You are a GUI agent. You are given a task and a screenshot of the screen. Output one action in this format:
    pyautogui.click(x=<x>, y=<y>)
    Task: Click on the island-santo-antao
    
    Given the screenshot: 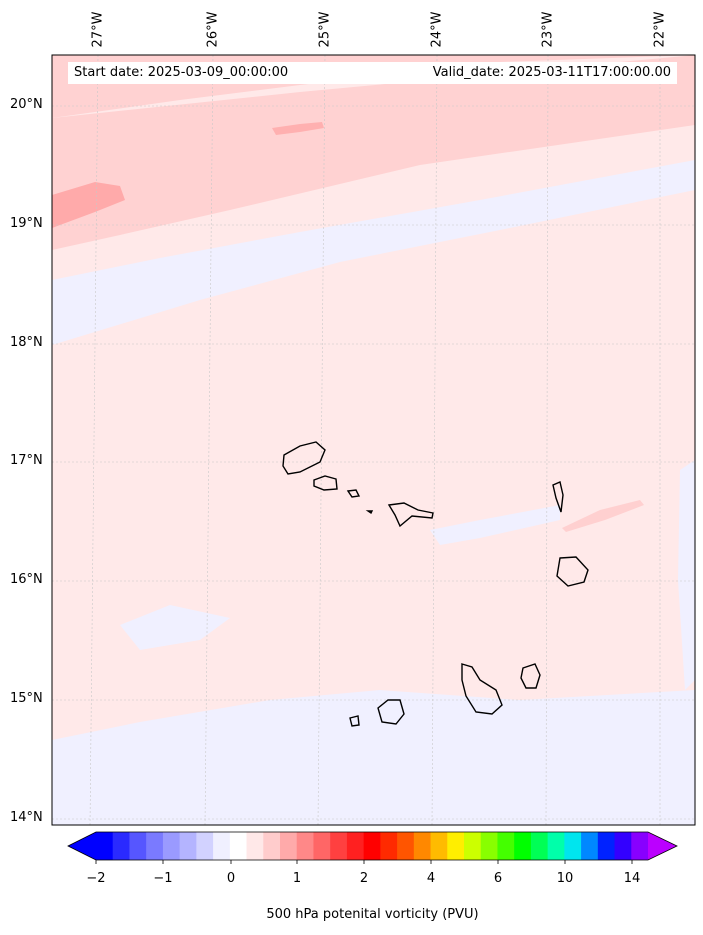 What is the action you would take?
    pyautogui.click(x=304, y=458)
    